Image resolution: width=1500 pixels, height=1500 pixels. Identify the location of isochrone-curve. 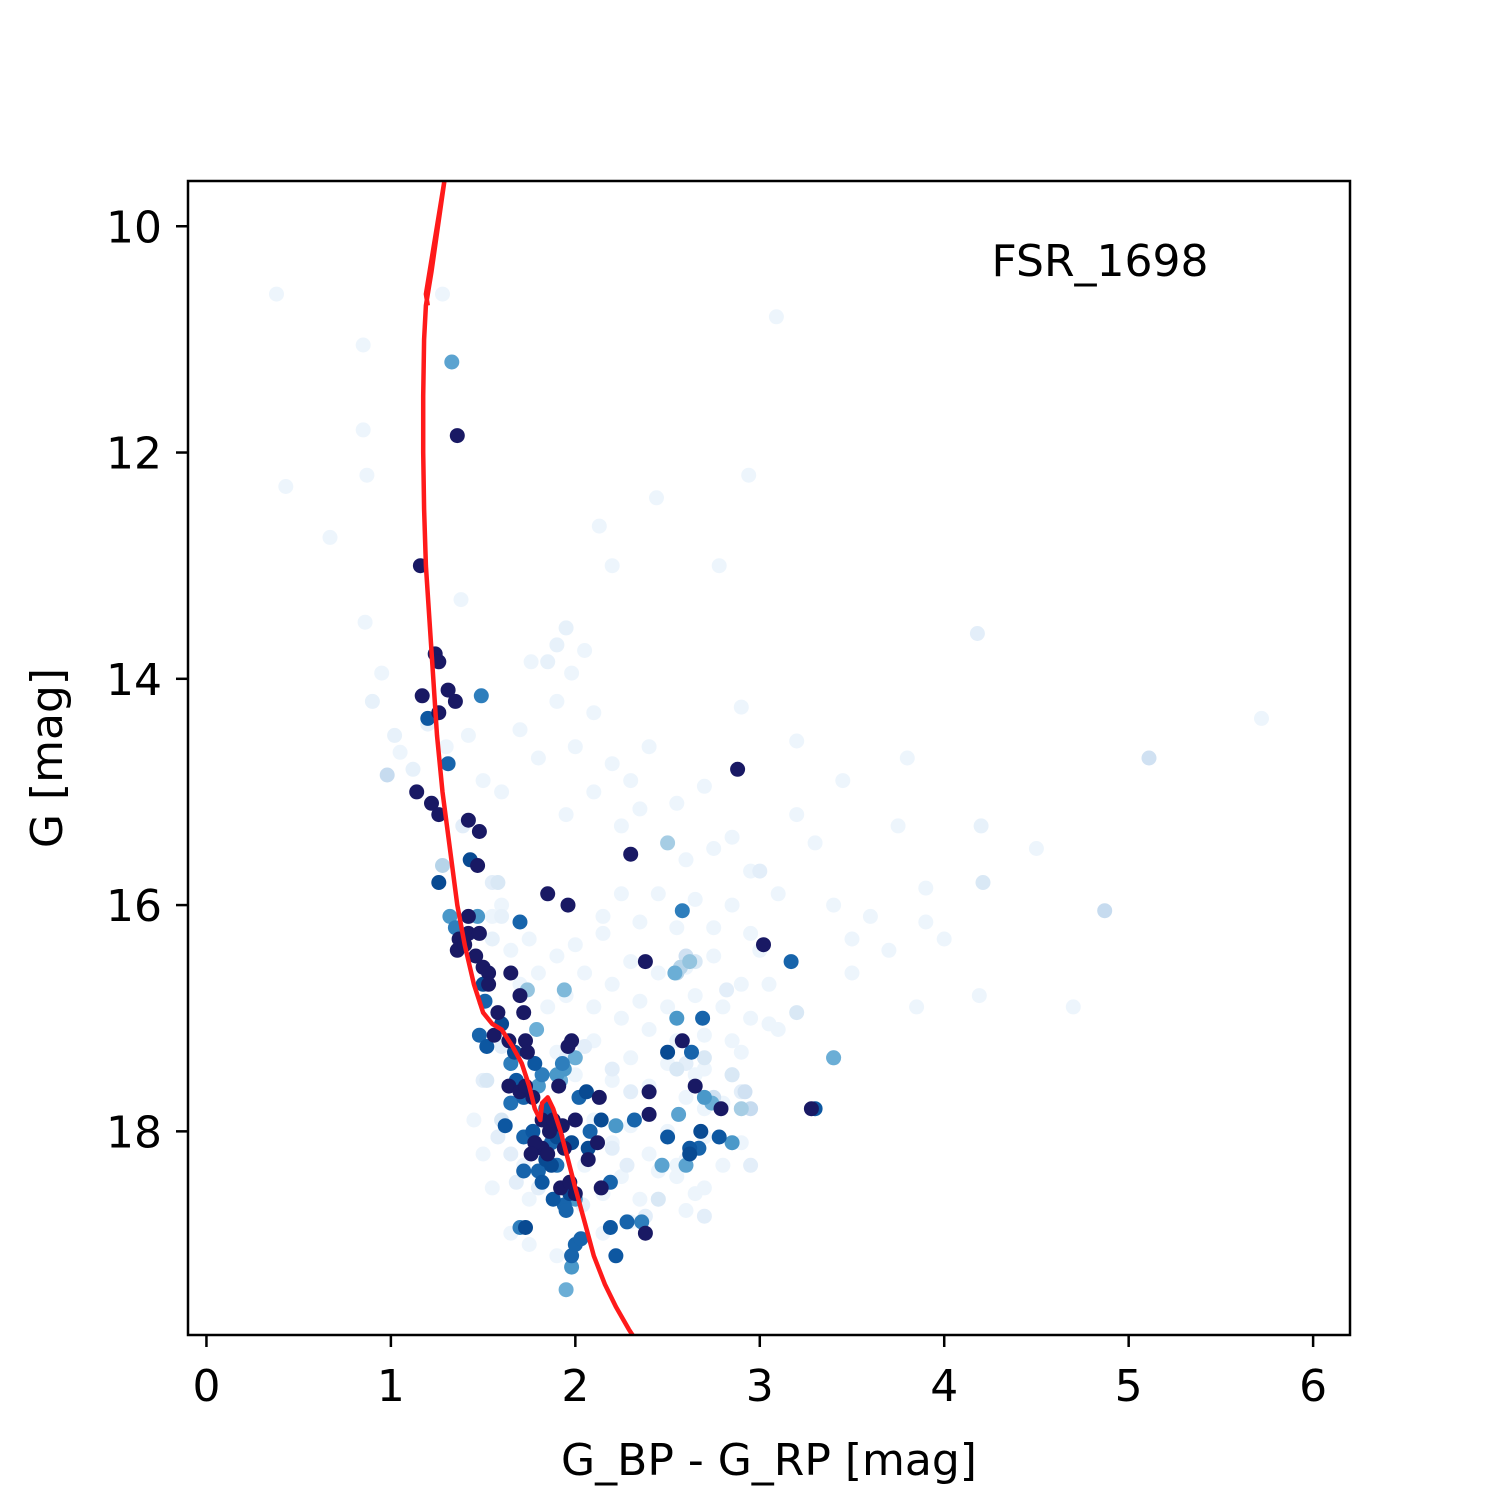
(528, 758).